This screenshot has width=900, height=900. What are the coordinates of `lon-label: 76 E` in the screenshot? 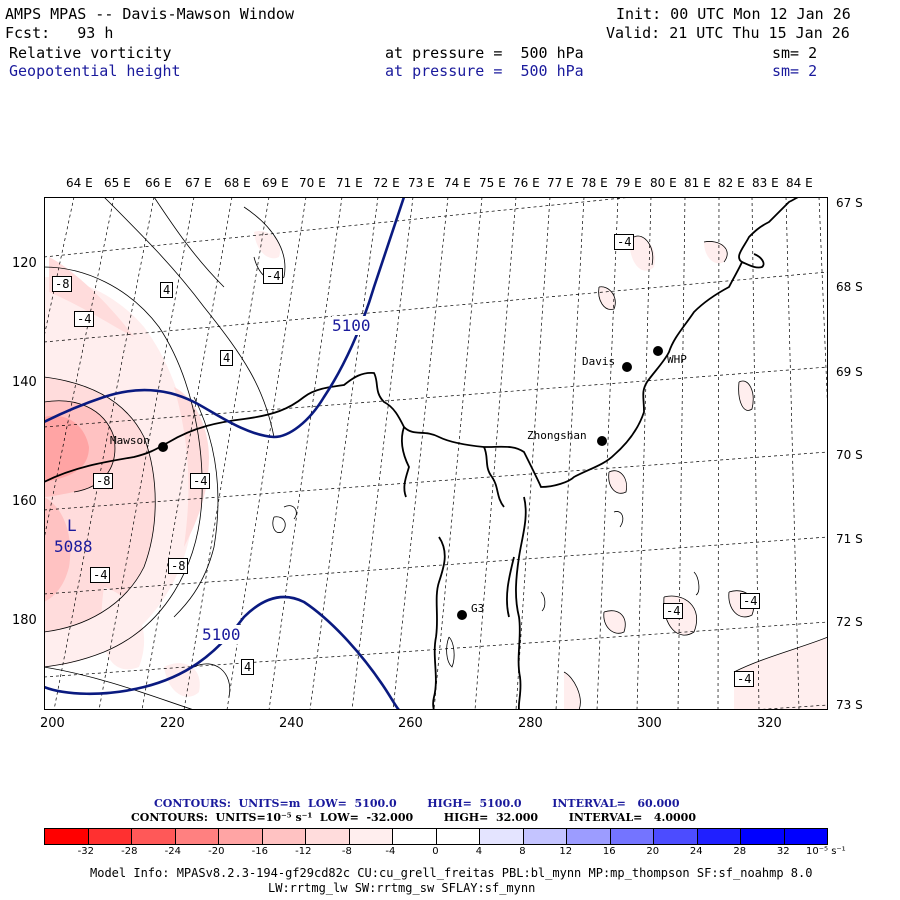 It's located at (526, 183).